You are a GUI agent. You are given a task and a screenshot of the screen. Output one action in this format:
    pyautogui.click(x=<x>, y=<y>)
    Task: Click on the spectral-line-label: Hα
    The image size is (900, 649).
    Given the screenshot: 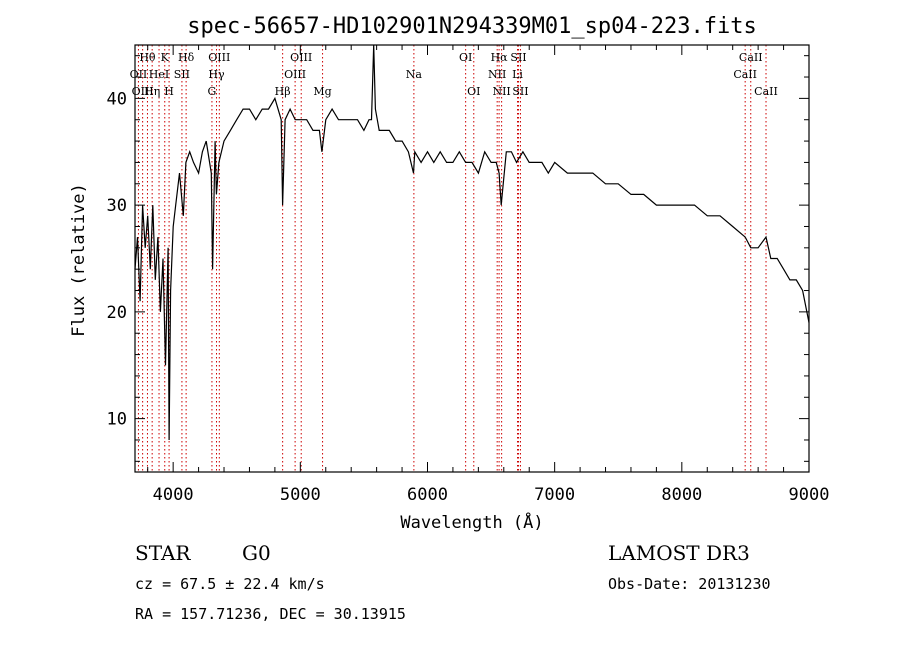 What is the action you would take?
    pyautogui.click(x=500, y=57)
    